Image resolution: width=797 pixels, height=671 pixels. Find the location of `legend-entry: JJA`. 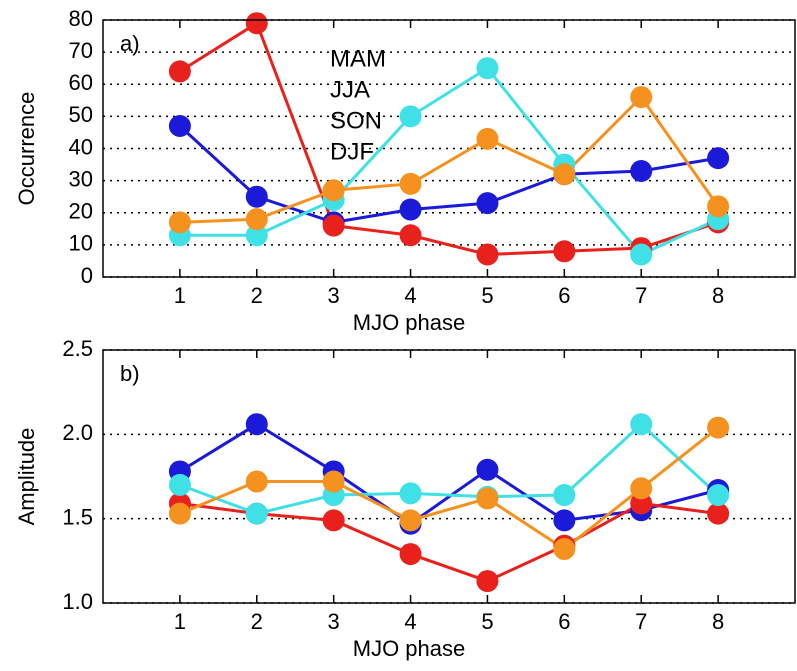

legend-entry: JJA is located at coordinates (350, 89).